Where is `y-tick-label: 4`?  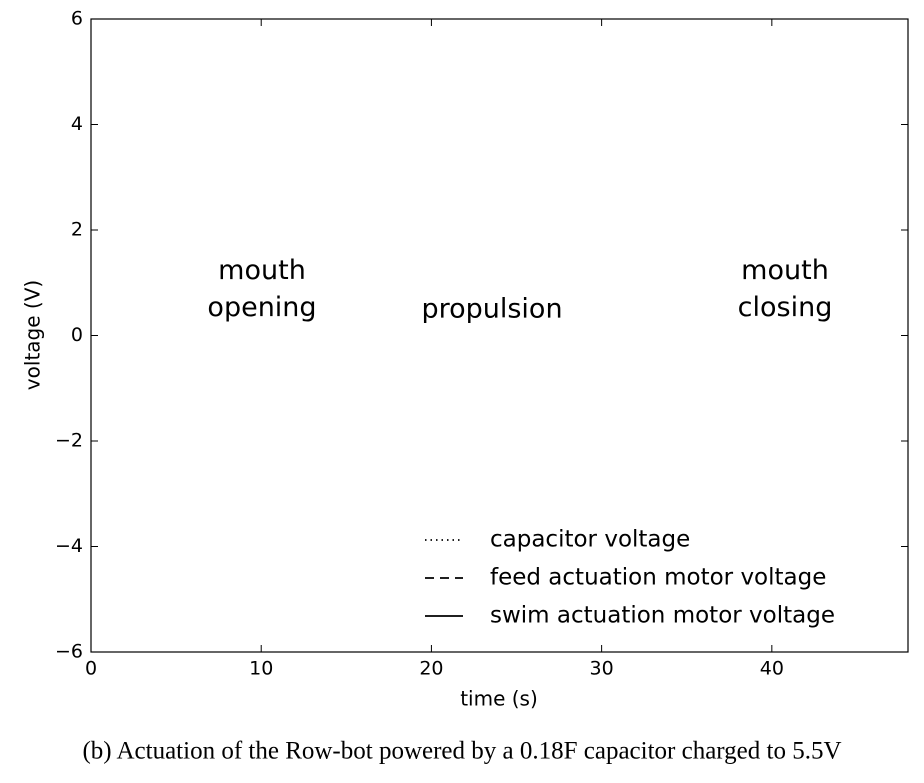 y-tick-label: 4 is located at coordinates (77, 124).